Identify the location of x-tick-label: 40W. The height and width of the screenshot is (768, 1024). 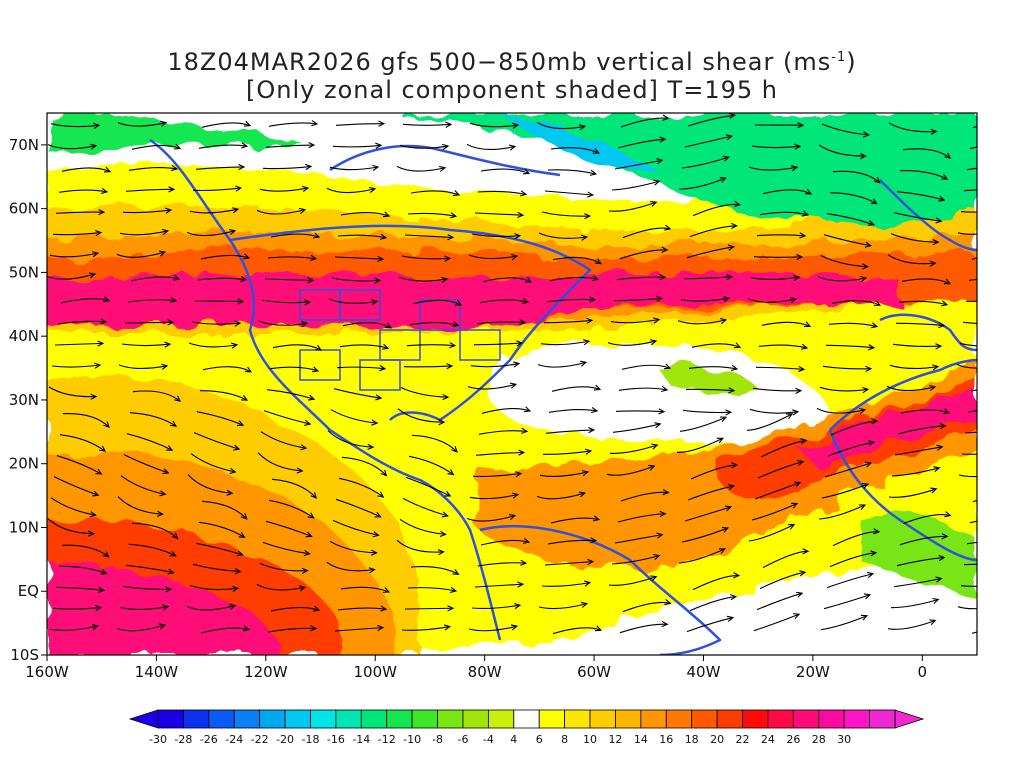
(704, 672).